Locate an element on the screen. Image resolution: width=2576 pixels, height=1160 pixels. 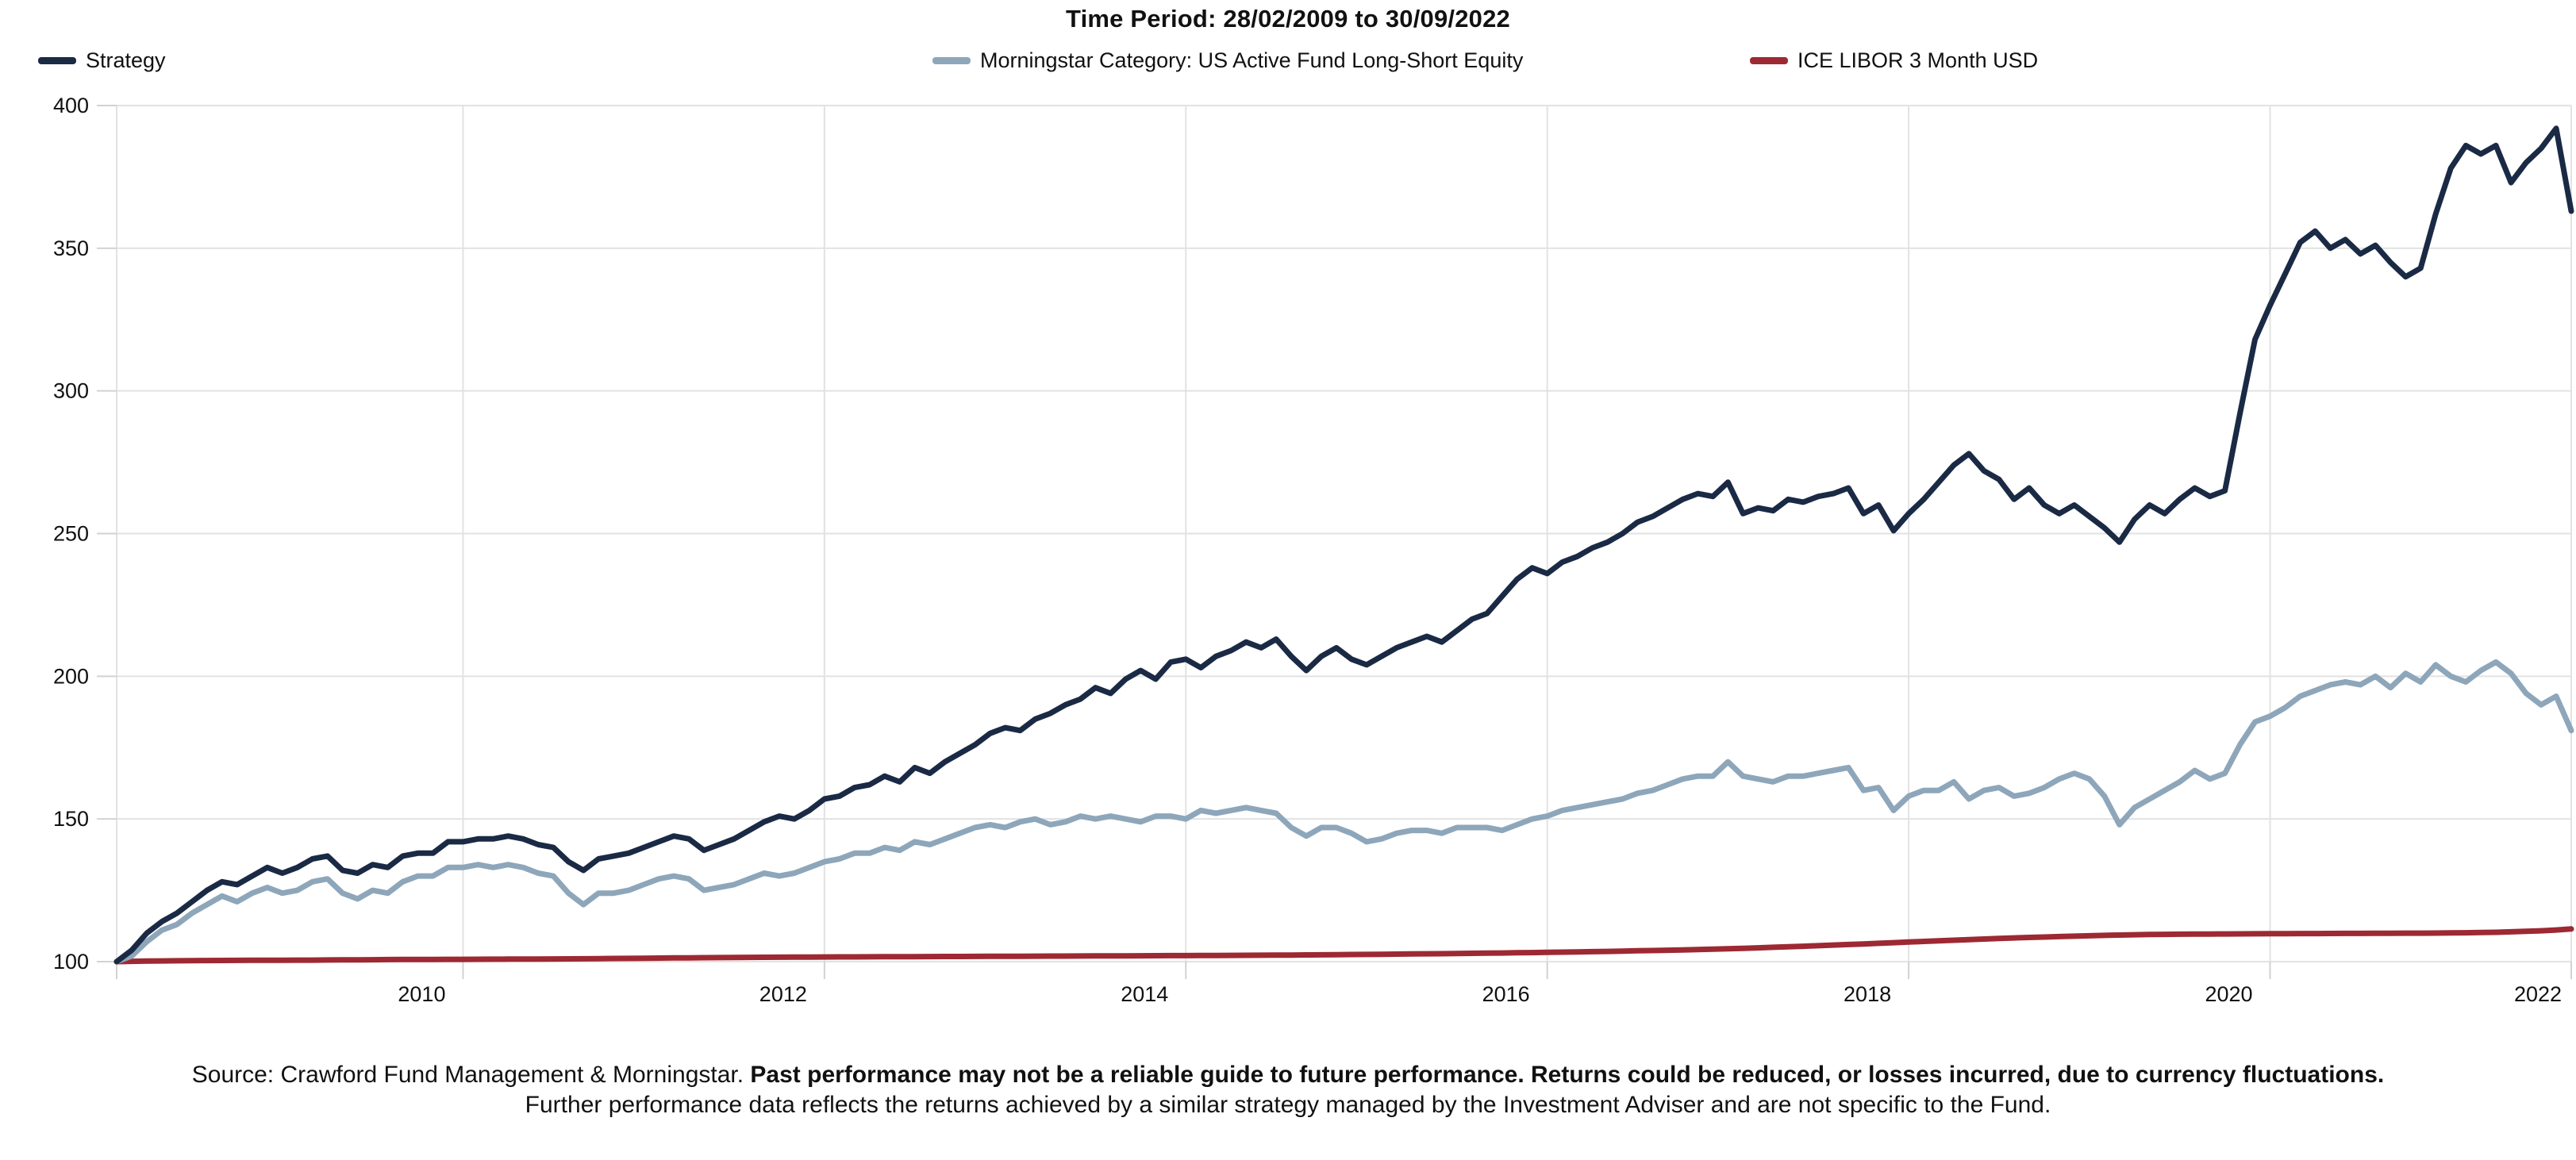
svg-text: 300 is located at coordinates (71, 391).